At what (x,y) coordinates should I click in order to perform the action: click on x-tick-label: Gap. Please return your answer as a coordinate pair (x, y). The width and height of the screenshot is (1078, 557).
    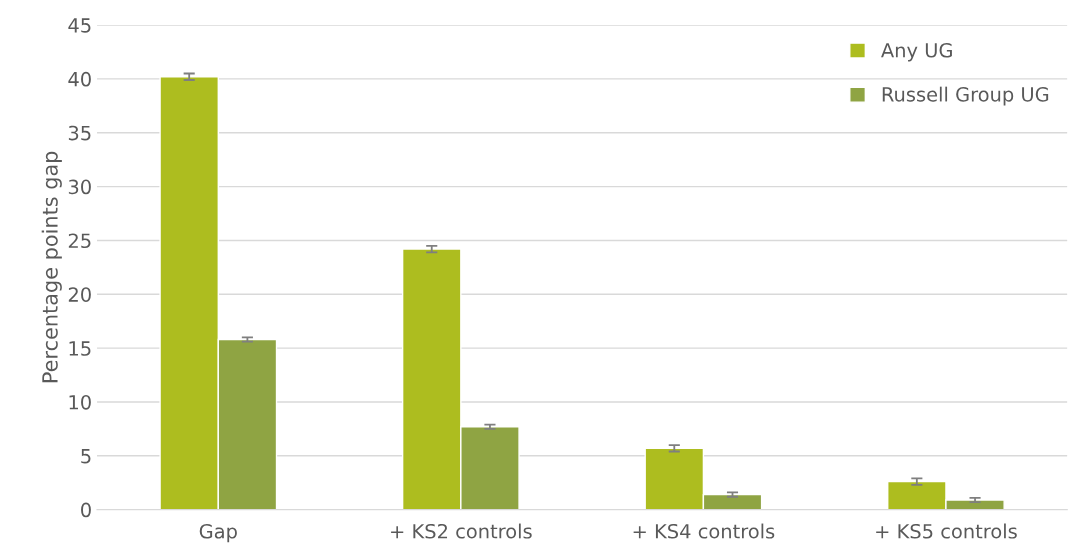
    Looking at the image, I should click on (218, 533).